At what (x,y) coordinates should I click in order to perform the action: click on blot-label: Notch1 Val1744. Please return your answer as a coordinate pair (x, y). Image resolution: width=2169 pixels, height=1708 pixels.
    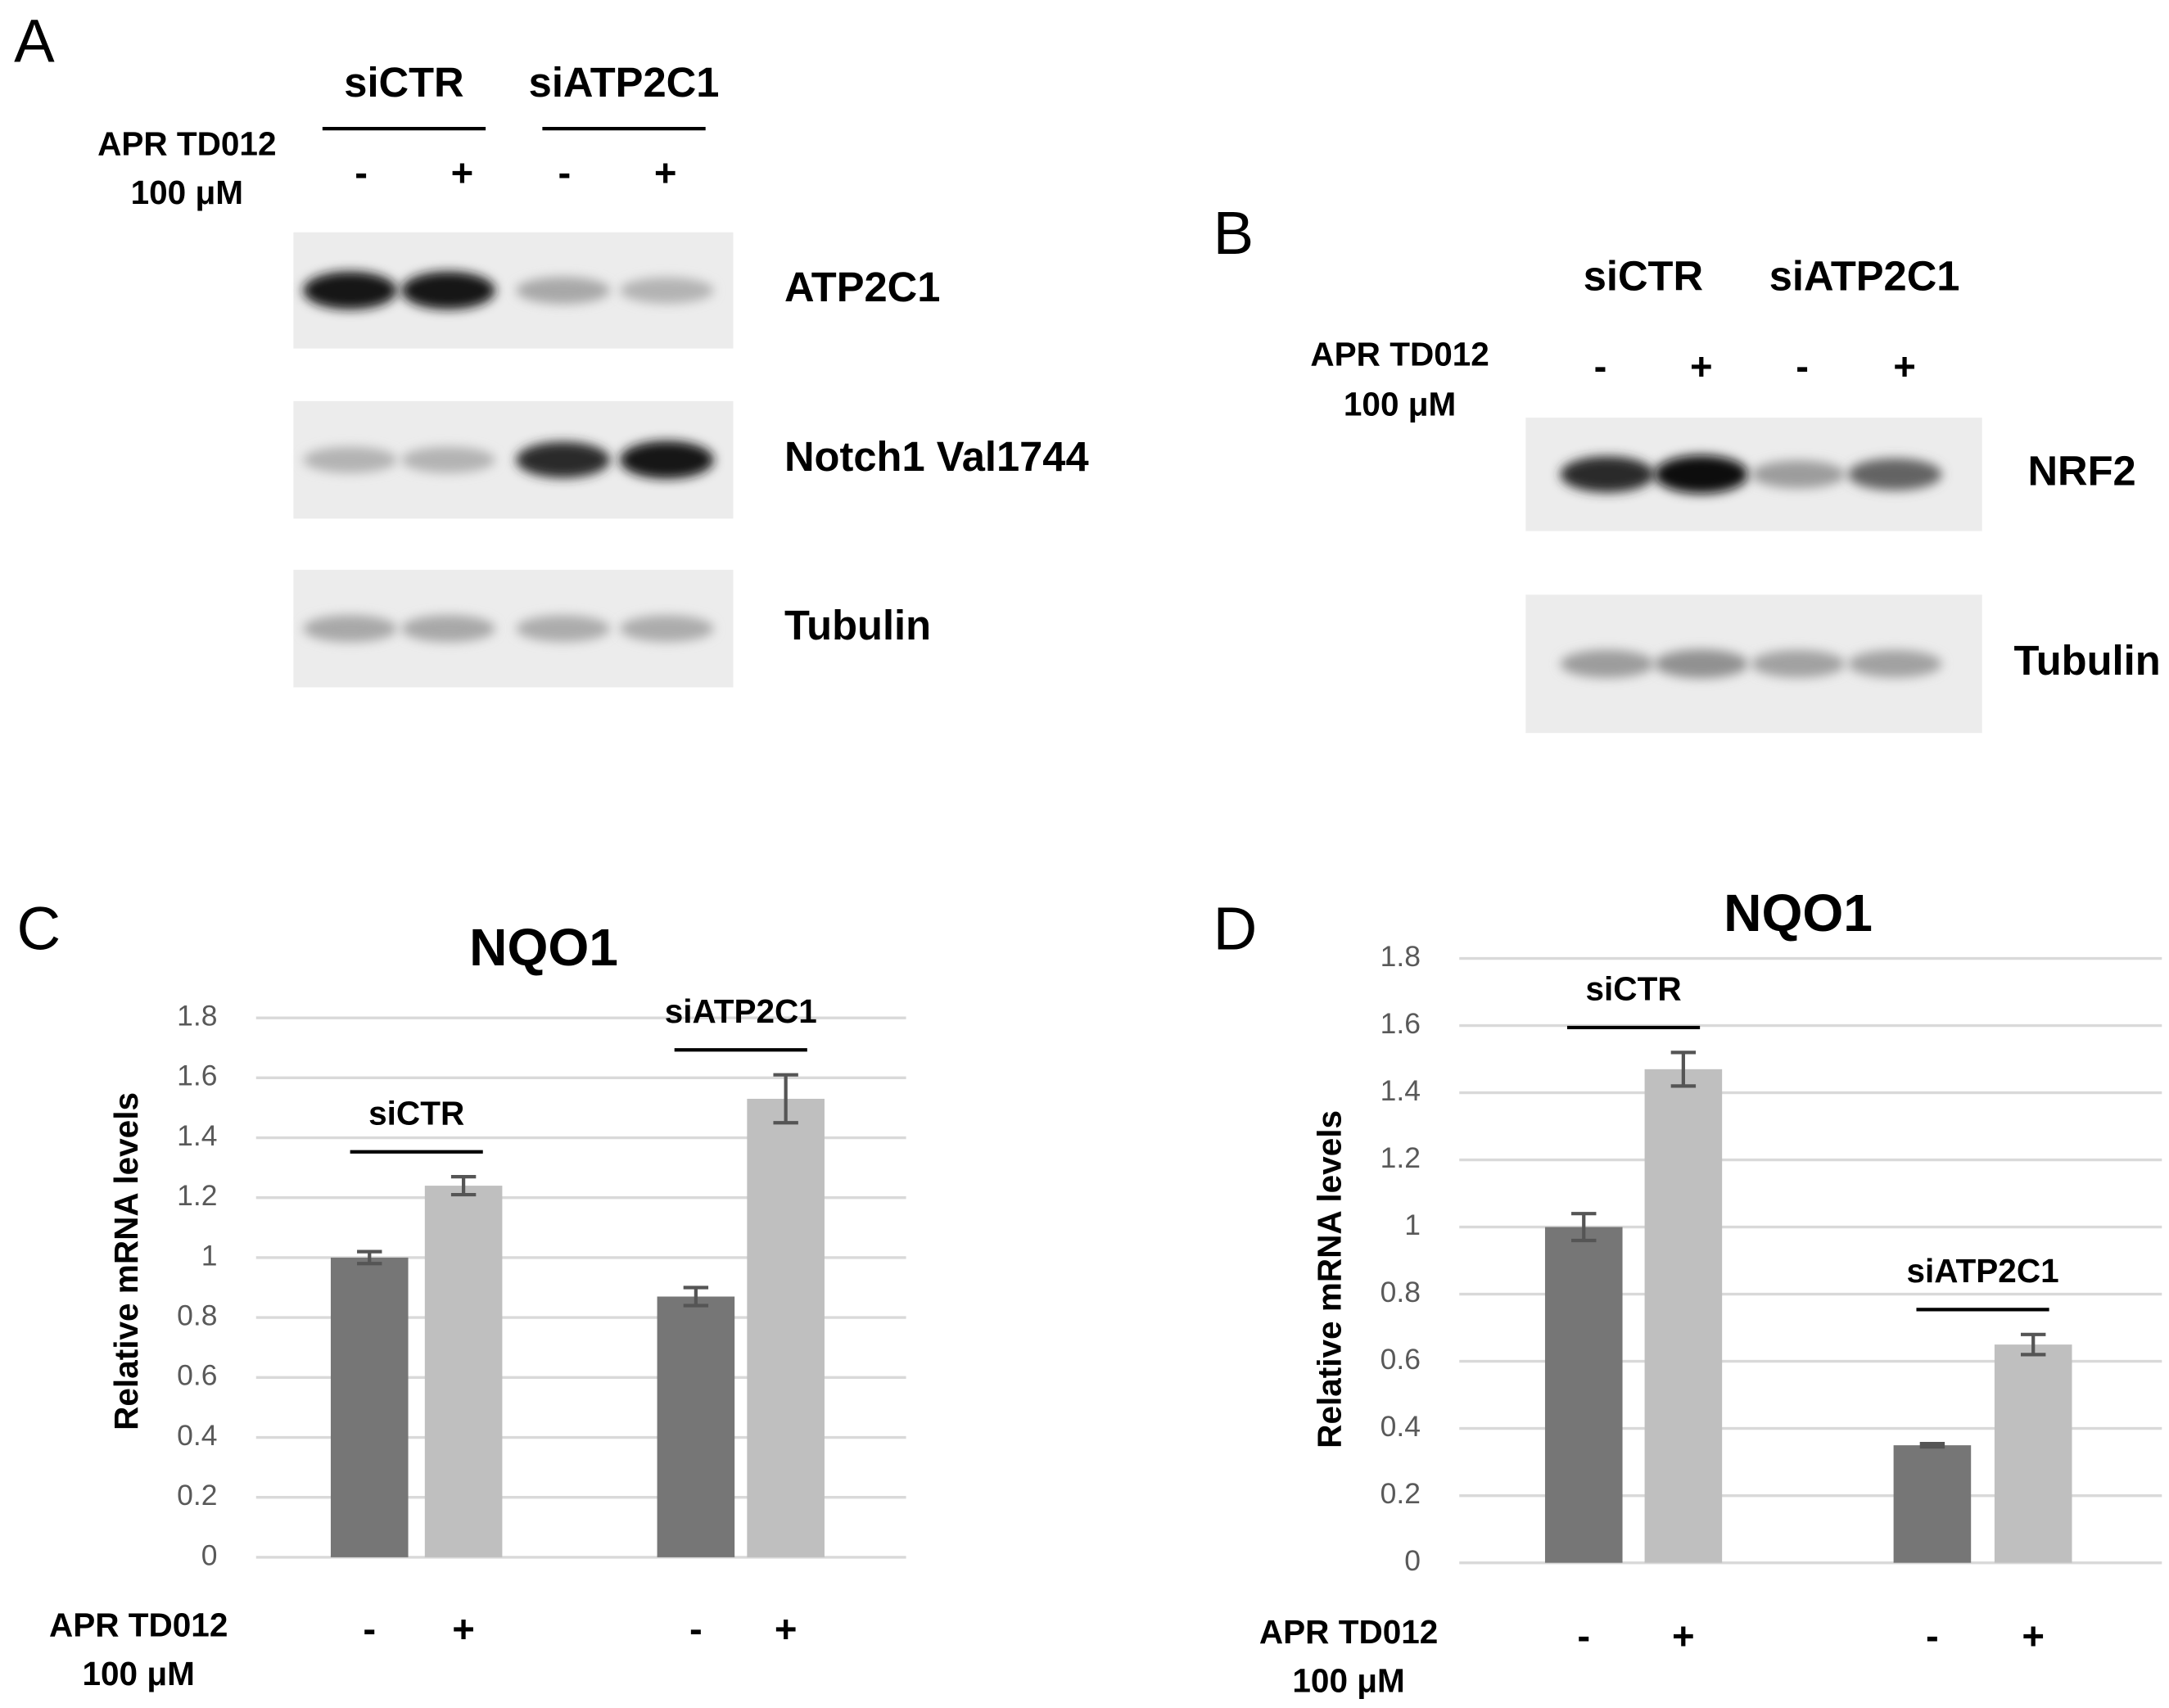
    Looking at the image, I should click on (937, 456).